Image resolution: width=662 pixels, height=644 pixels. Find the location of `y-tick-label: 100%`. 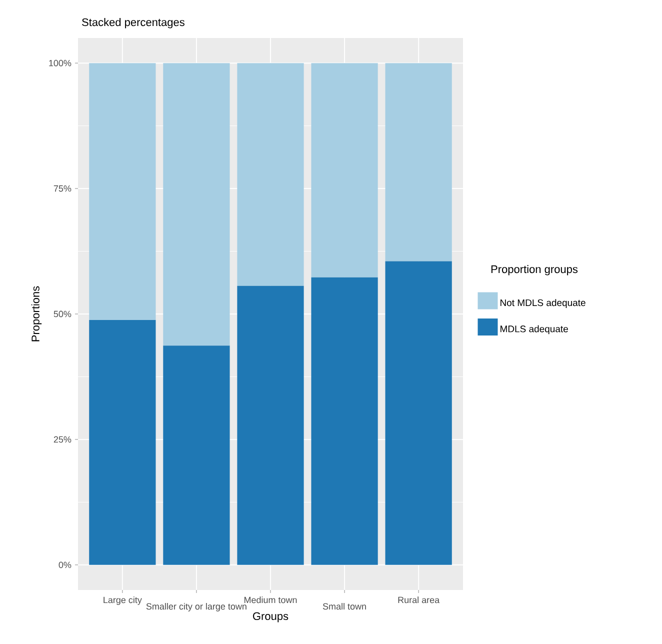

y-tick-label: 100% is located at coordinates (60, 63).